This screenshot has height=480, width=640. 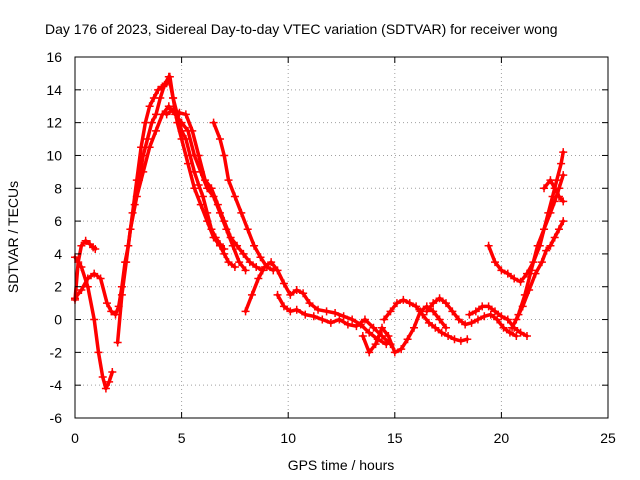 What do you see at coordinates (502, 438) in the screenshot?
I see `x-tick-label: 20` at bounding box center [502, 438].